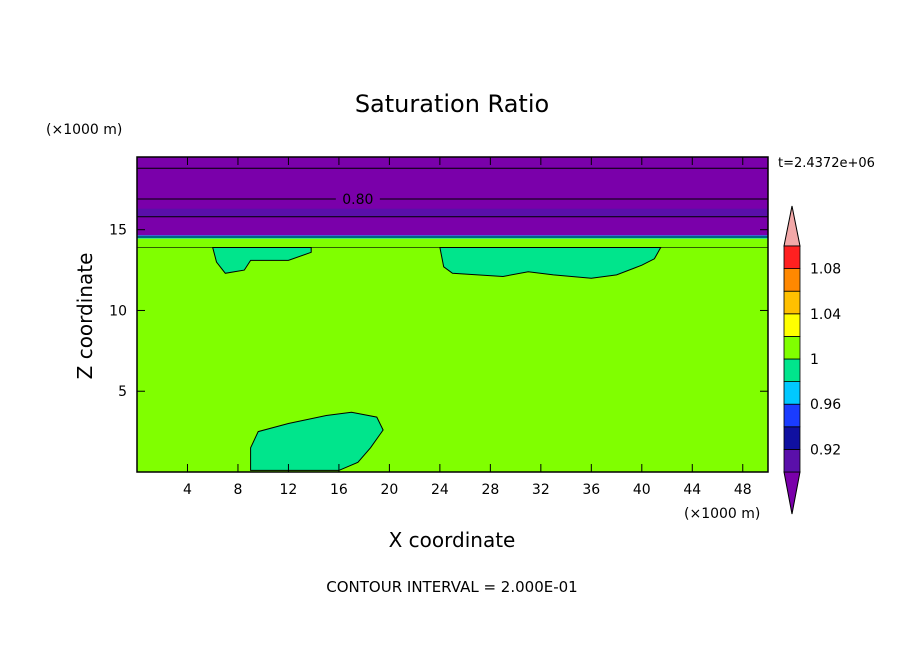 Image resolution: width=904 pixels, height=654 pixels. Describe the element at coordinates (792, 226) in the screenshot. I see `colorbar-over-arrow` at that location.